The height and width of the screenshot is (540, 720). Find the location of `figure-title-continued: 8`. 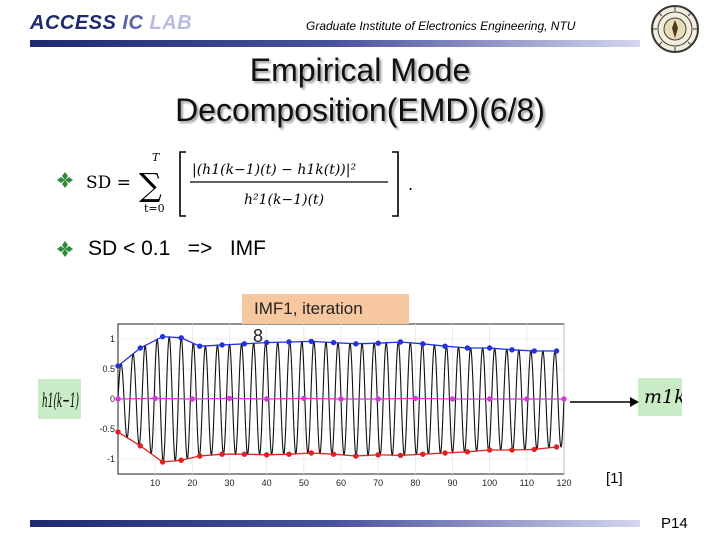

figure-title-continued: 8 is located at coordinates (258, 336).